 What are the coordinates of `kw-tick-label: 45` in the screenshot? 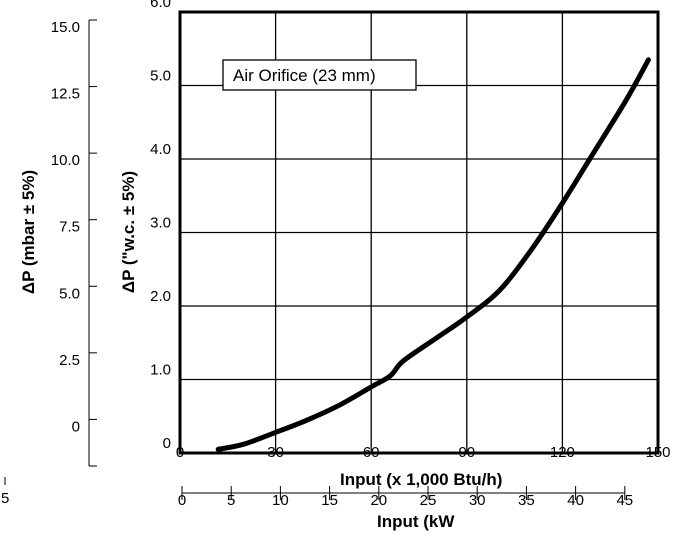 It's located at (624, 500).